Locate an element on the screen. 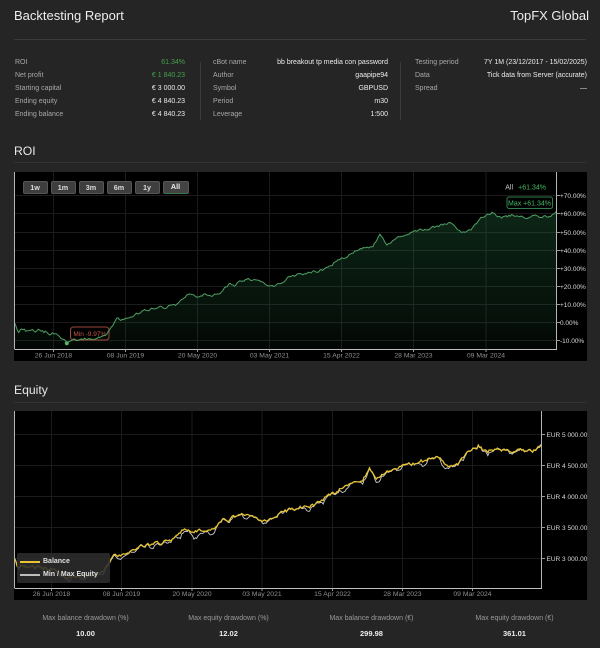 This screenshot has height=648, width=600. svg-text: +70.00% is located at coordinates (573, 196).